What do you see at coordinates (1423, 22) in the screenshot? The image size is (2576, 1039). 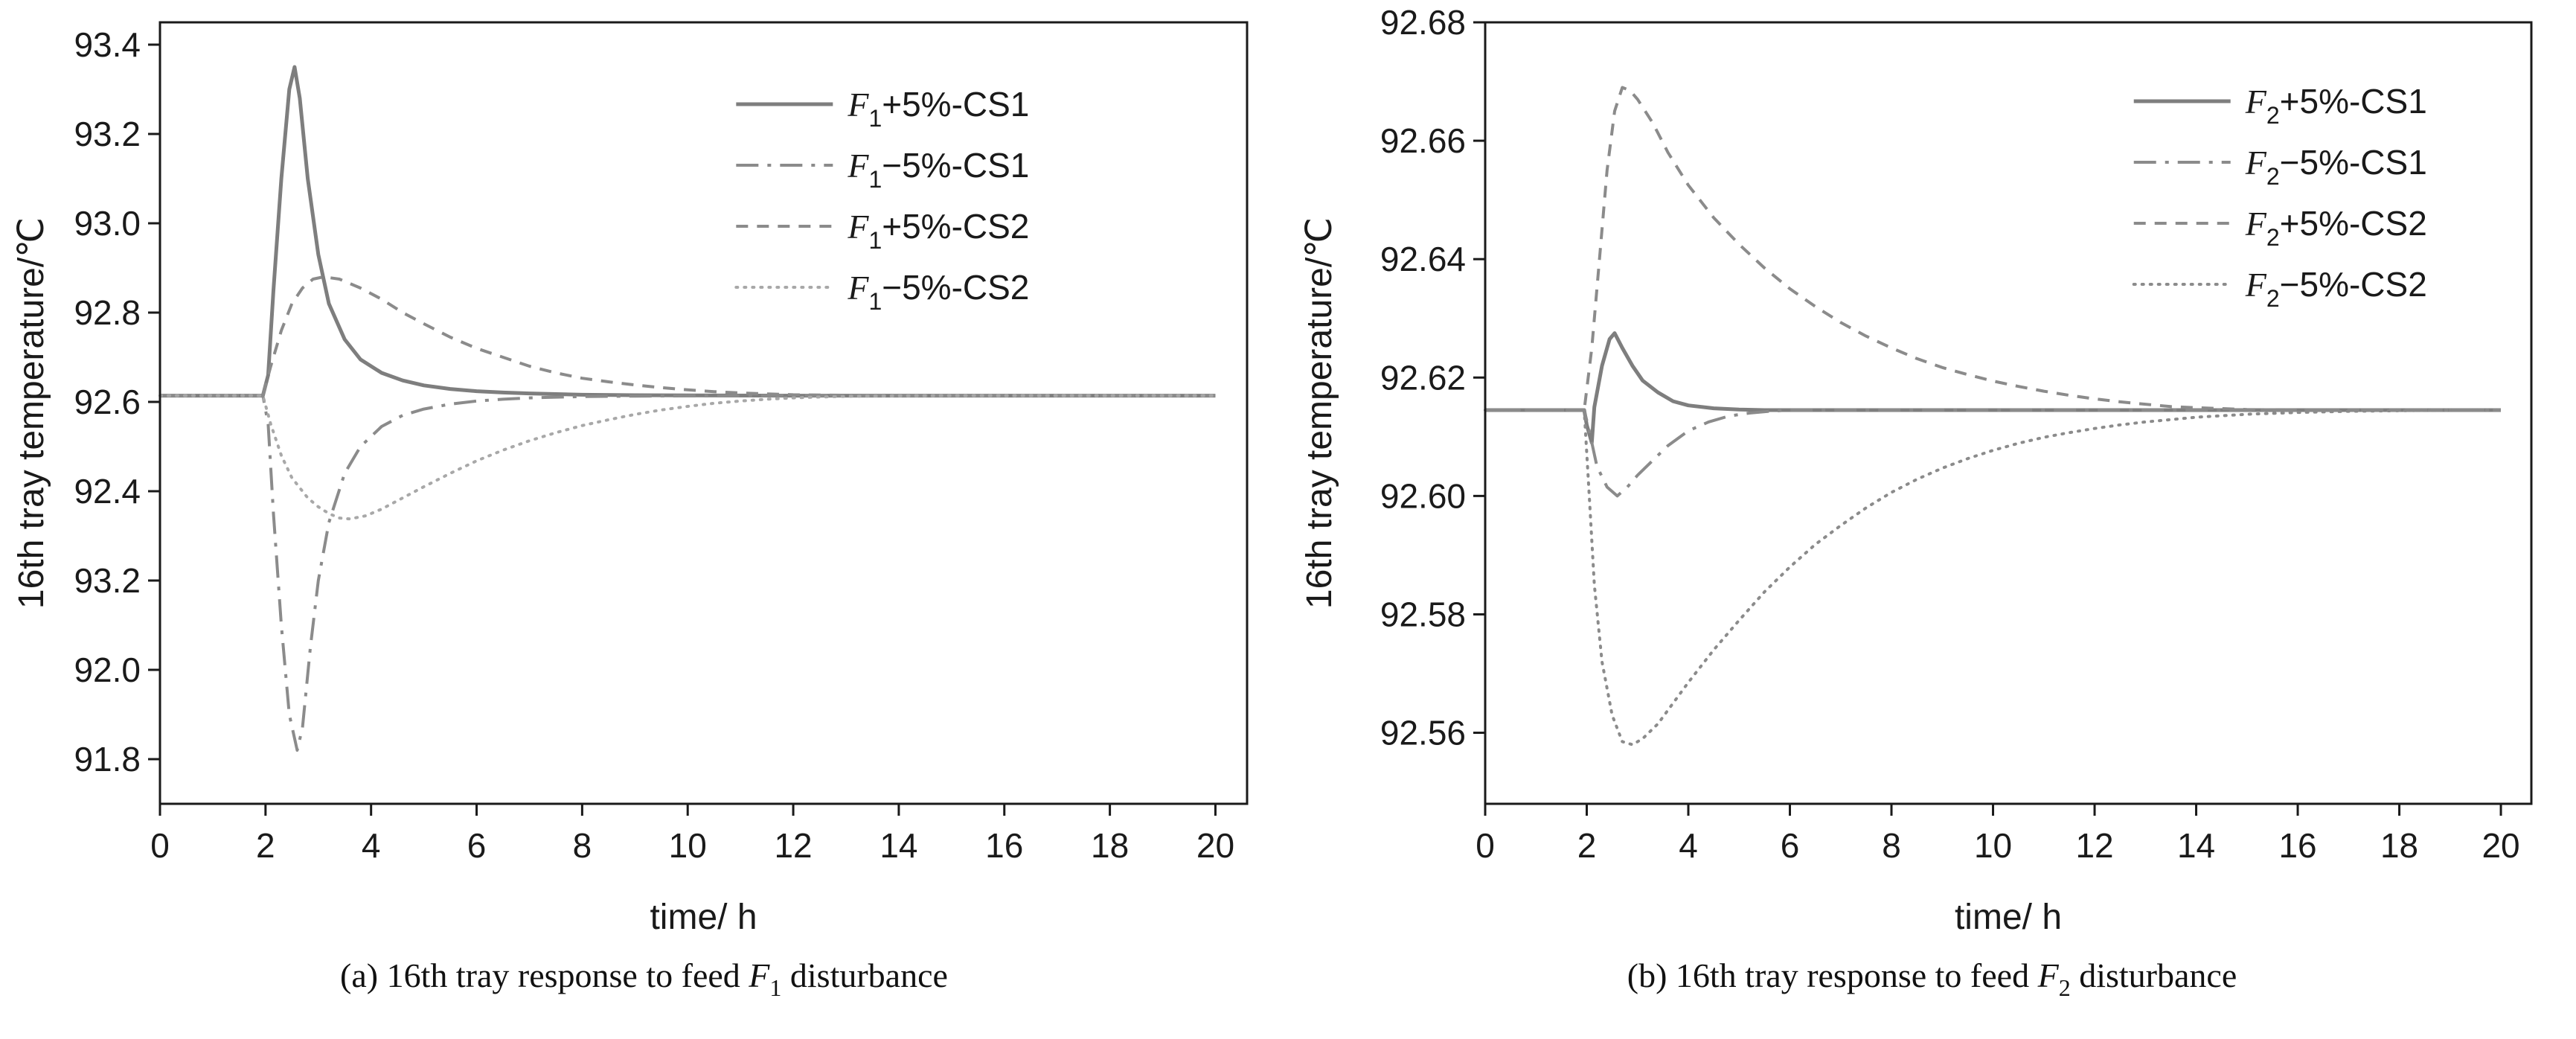 I see `y-tick-label: 92.68` at bounding box center [1423, 22].